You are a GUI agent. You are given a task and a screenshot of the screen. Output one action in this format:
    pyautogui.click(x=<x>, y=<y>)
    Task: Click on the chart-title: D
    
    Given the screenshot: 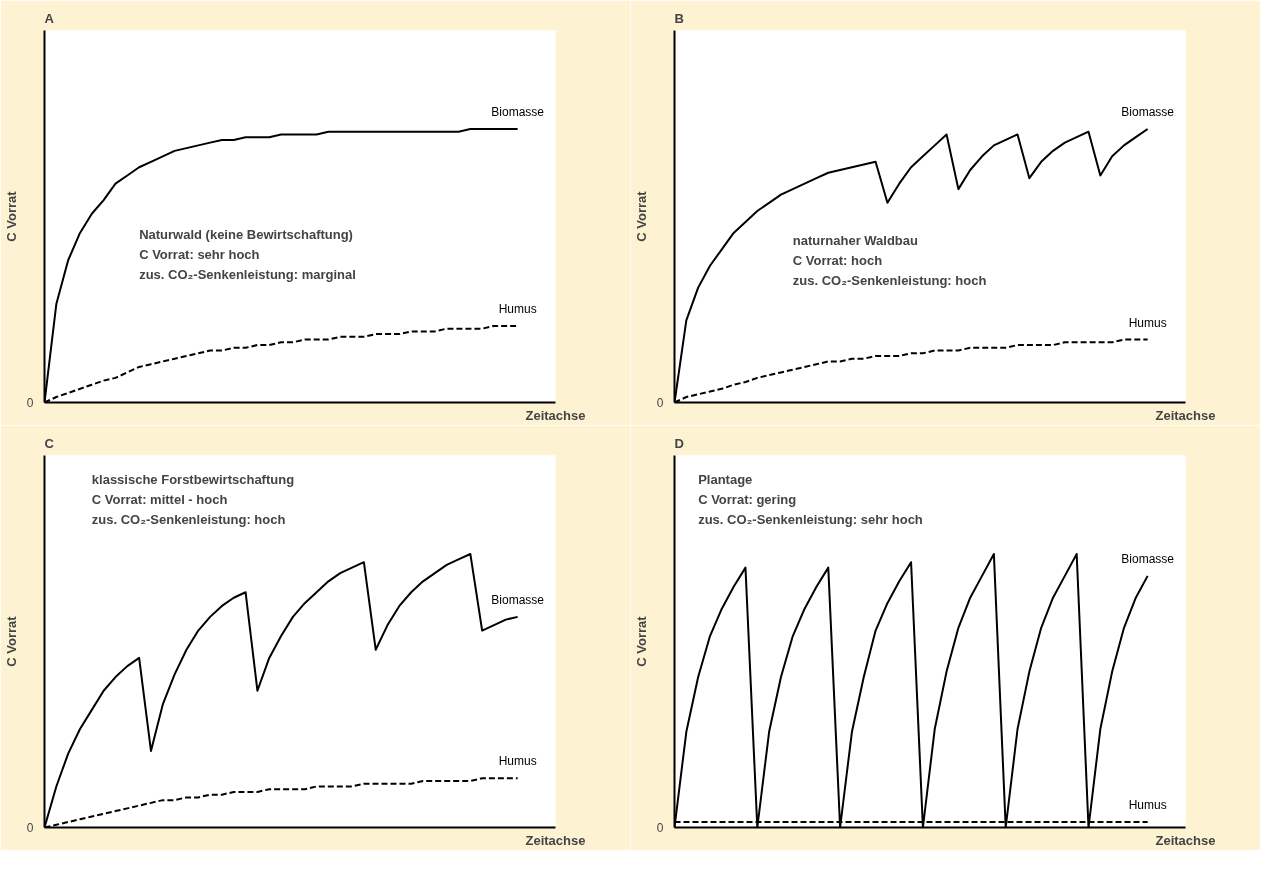 What is the action you would take?
    pyautogui.click(x=679, y=443)
    